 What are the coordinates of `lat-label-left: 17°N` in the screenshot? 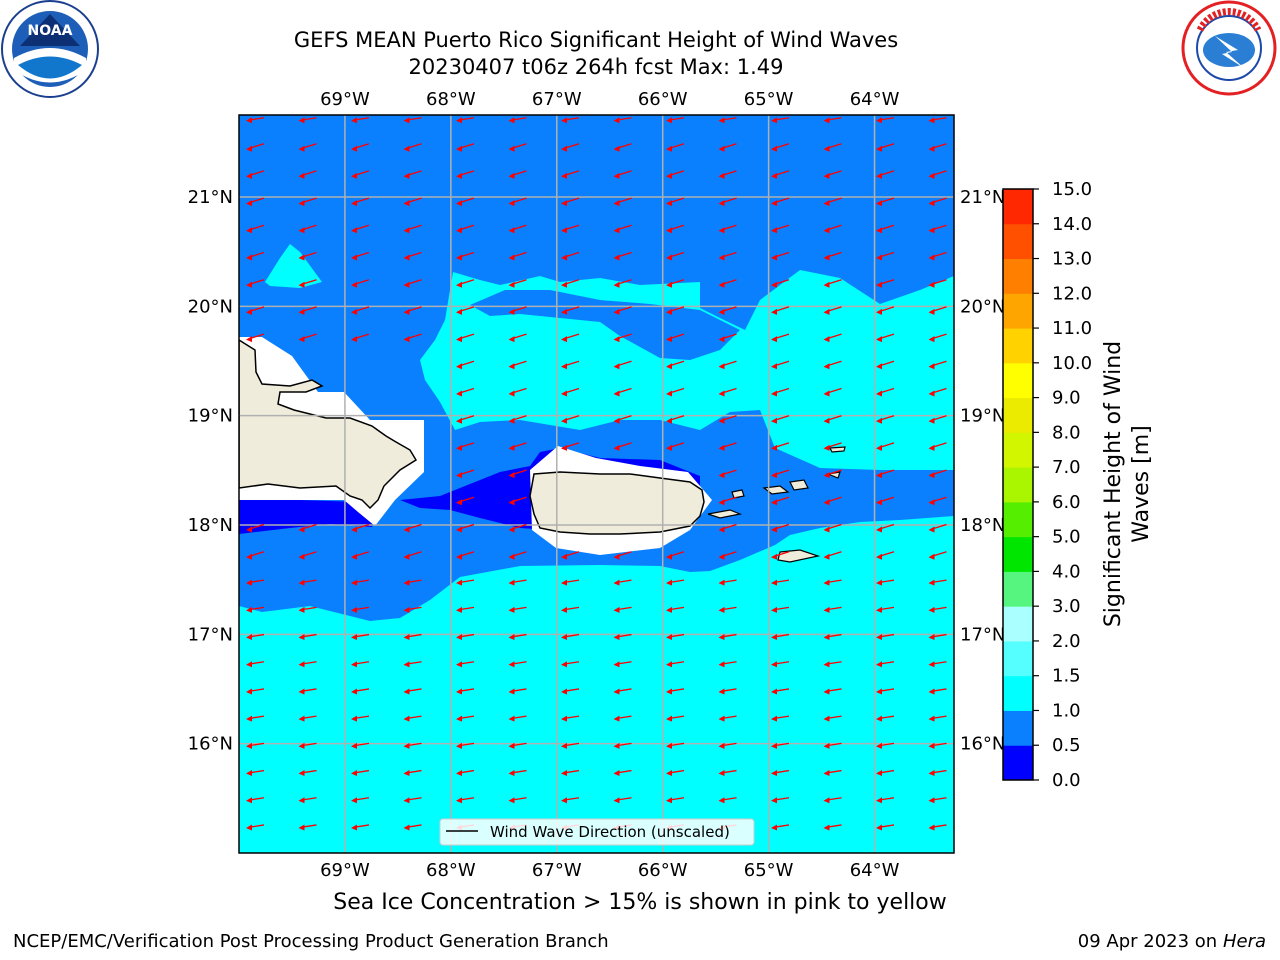 It's located at (210, 634).